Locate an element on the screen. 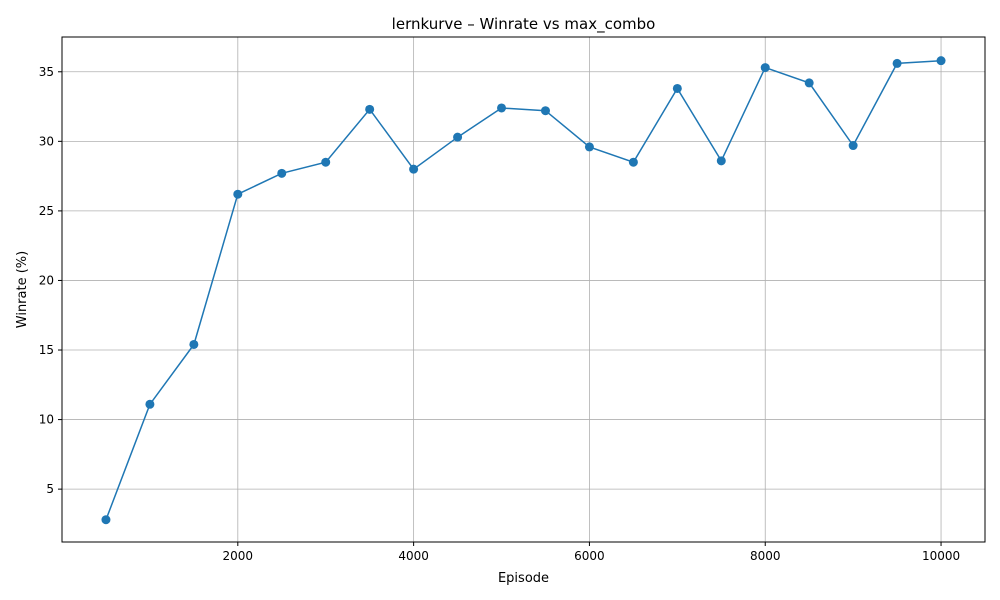 The height and width of the screenshot is (600, 1000). x-axis-ticks: 2000 4000 6000 8000 10000 is located at coordinates (591, 552).